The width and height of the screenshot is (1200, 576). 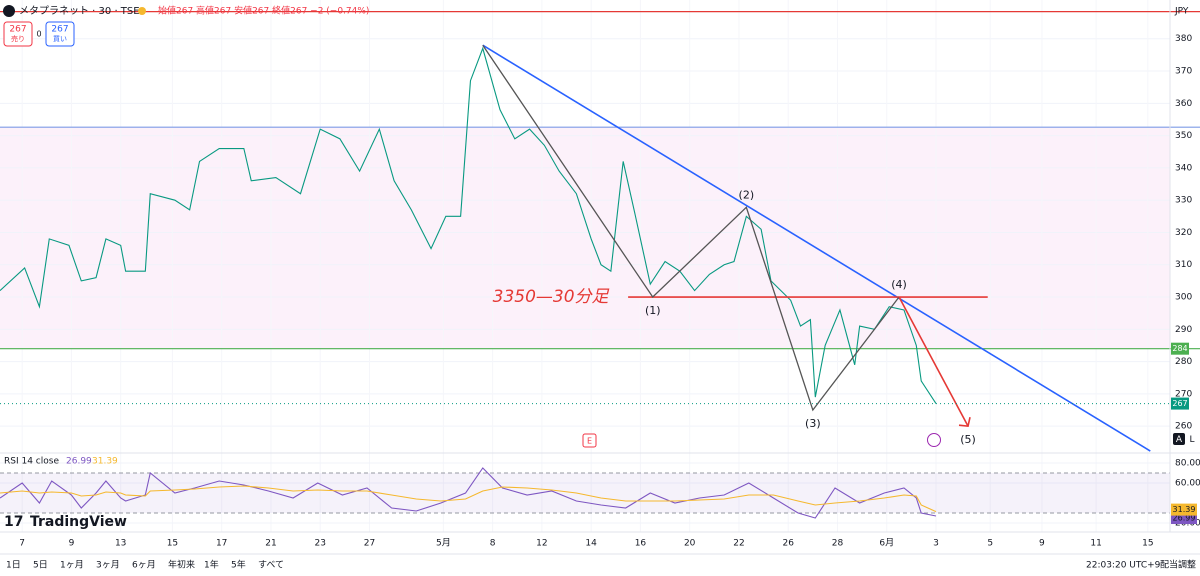 I want to click on y-tick-label: 350, so click(x=1183, y=136).